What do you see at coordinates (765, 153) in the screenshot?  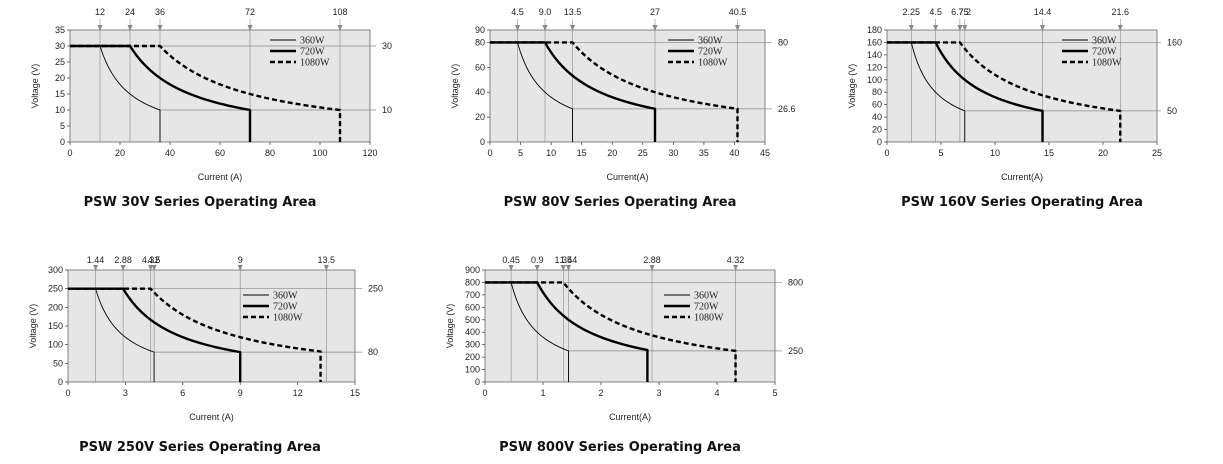 I see `x-tick-label: 45` at bounding box center [765, 153].